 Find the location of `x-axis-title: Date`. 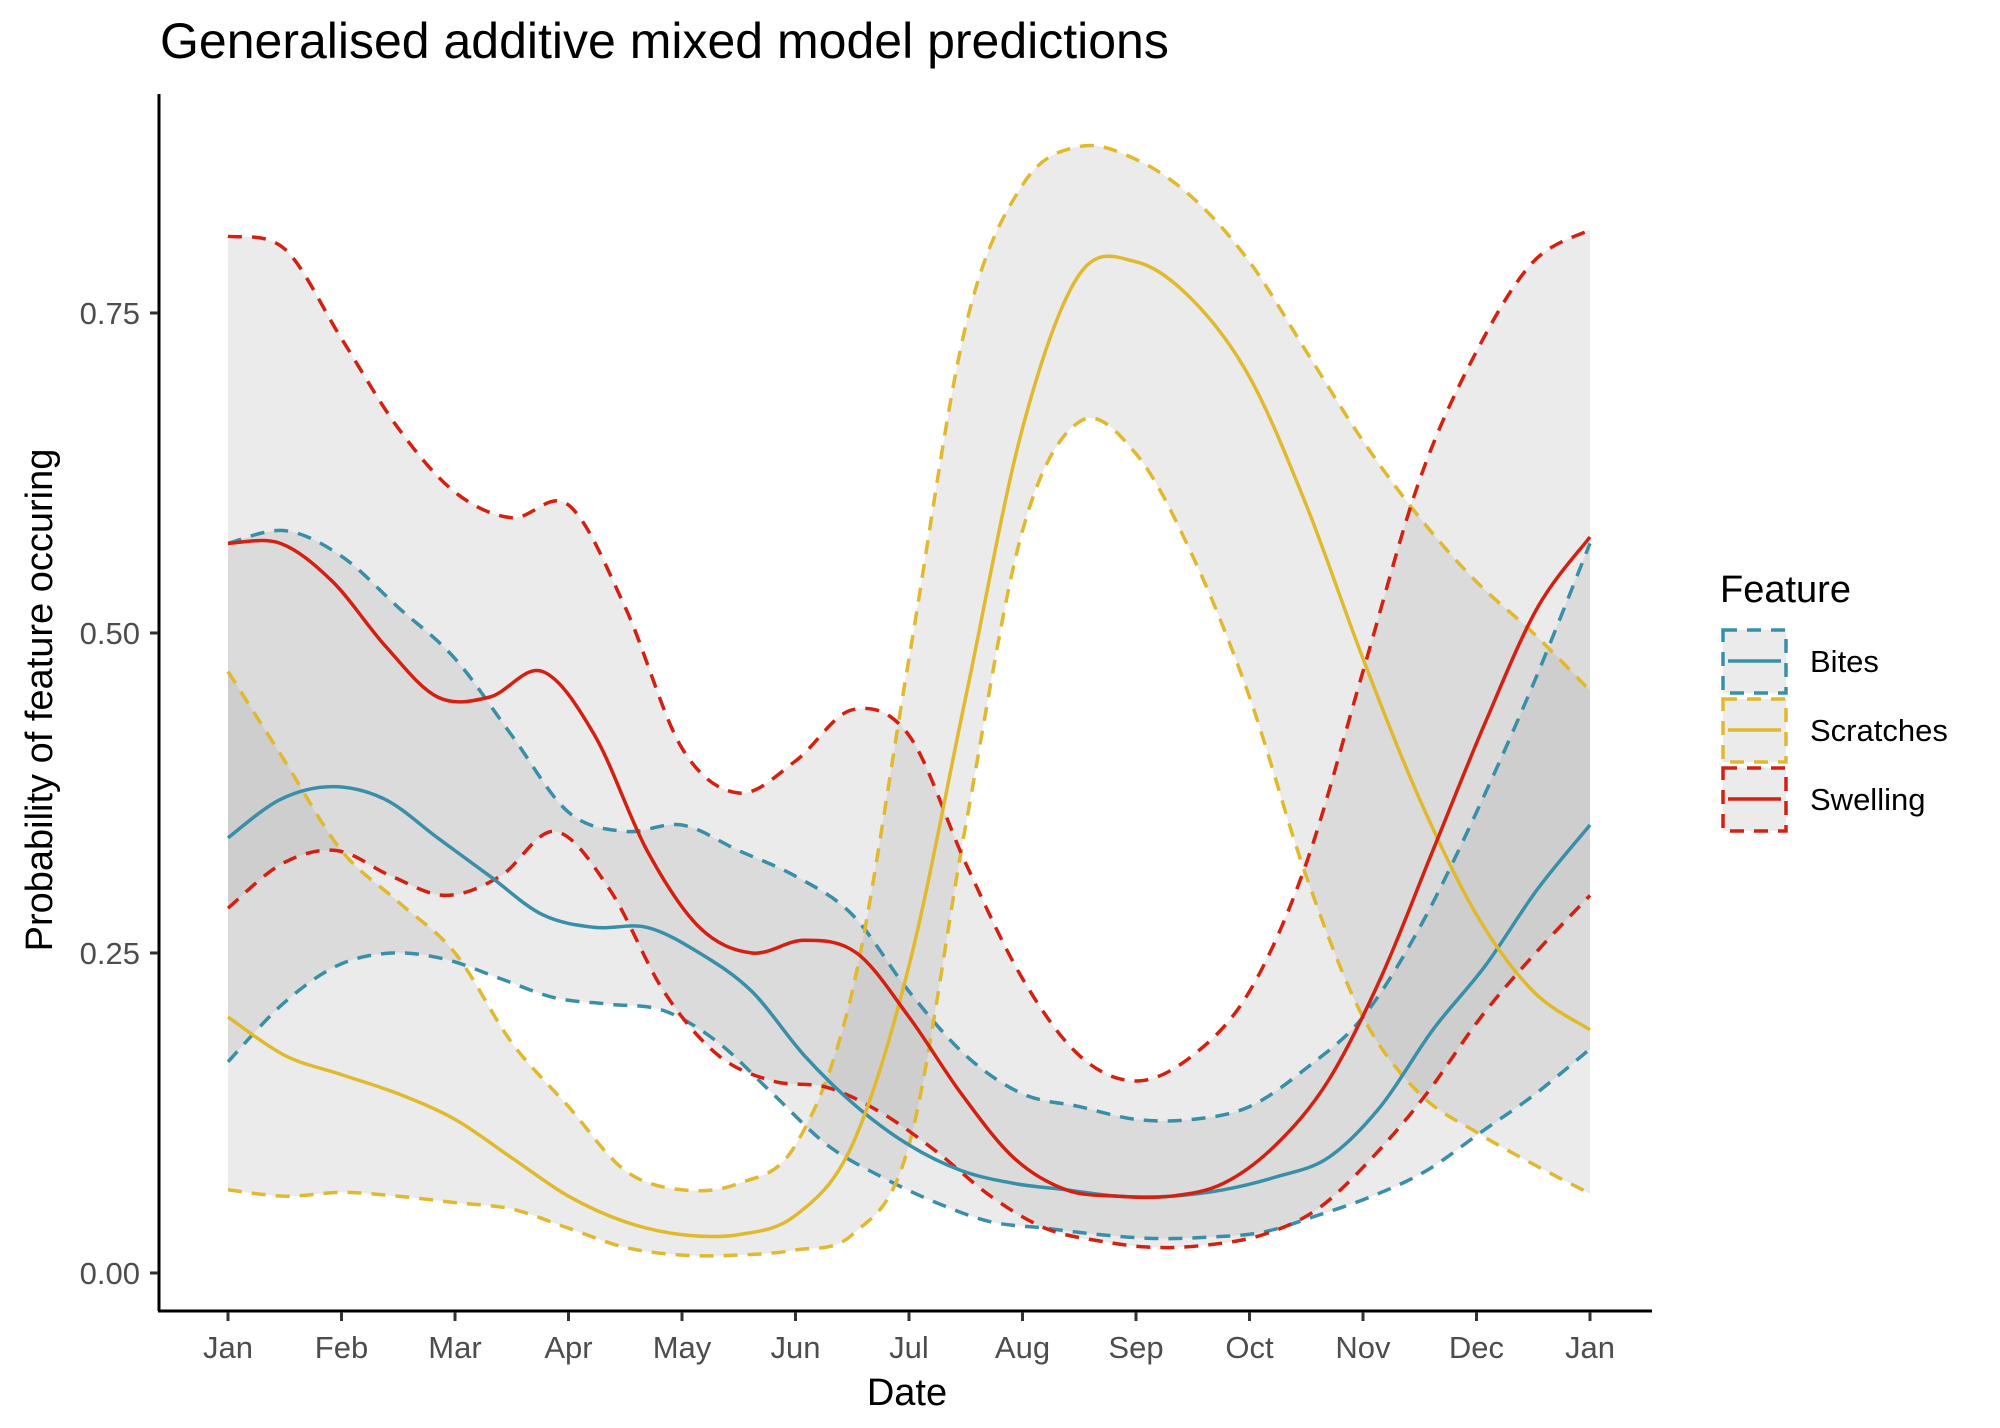

x-axis-title: Date is located at coordinates (907, 1393).